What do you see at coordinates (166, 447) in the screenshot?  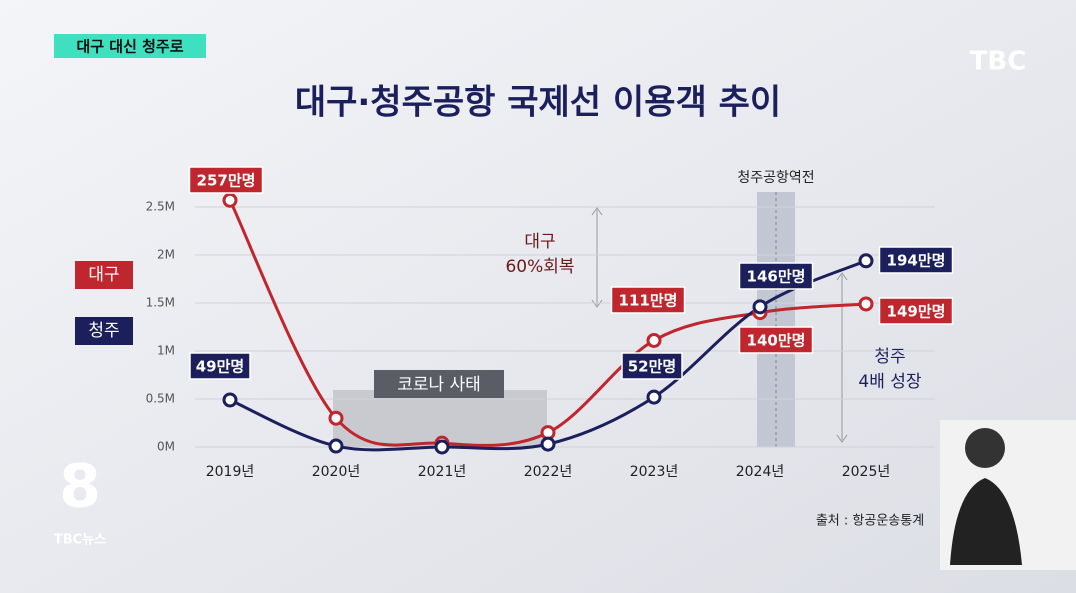 I see `y-tick-label: 0M` at bounding box center [166, 447].